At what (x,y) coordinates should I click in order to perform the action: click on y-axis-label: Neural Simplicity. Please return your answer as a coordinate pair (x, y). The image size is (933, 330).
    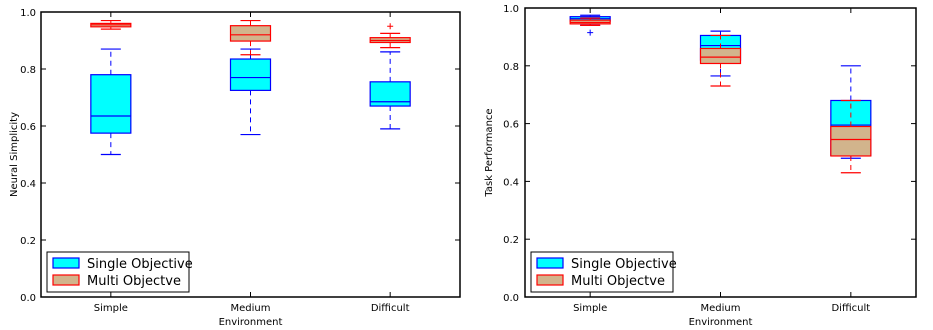
    Looking at the image, I should click on (14, 154).